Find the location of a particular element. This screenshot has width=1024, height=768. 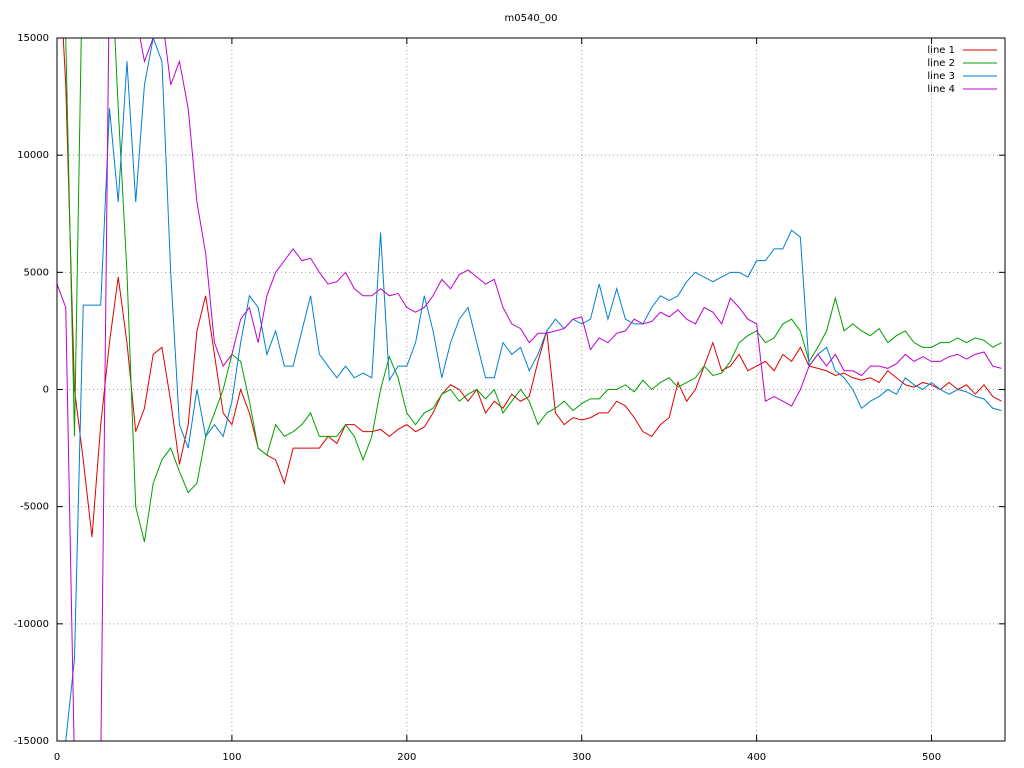

y-tick-label: 15000 is located at coordinates (33, 38).